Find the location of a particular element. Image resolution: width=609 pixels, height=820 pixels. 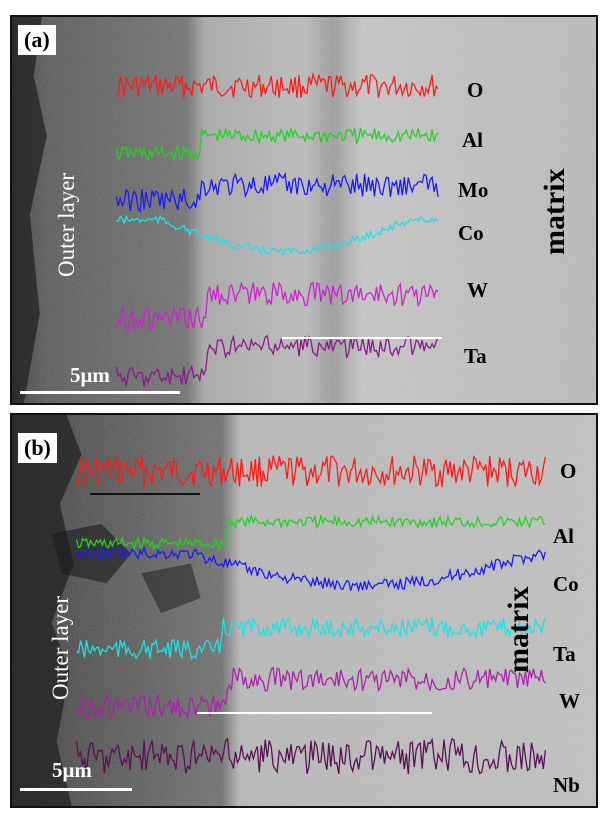

panel-tag-a: (a) is located at coordinates (37, 40).